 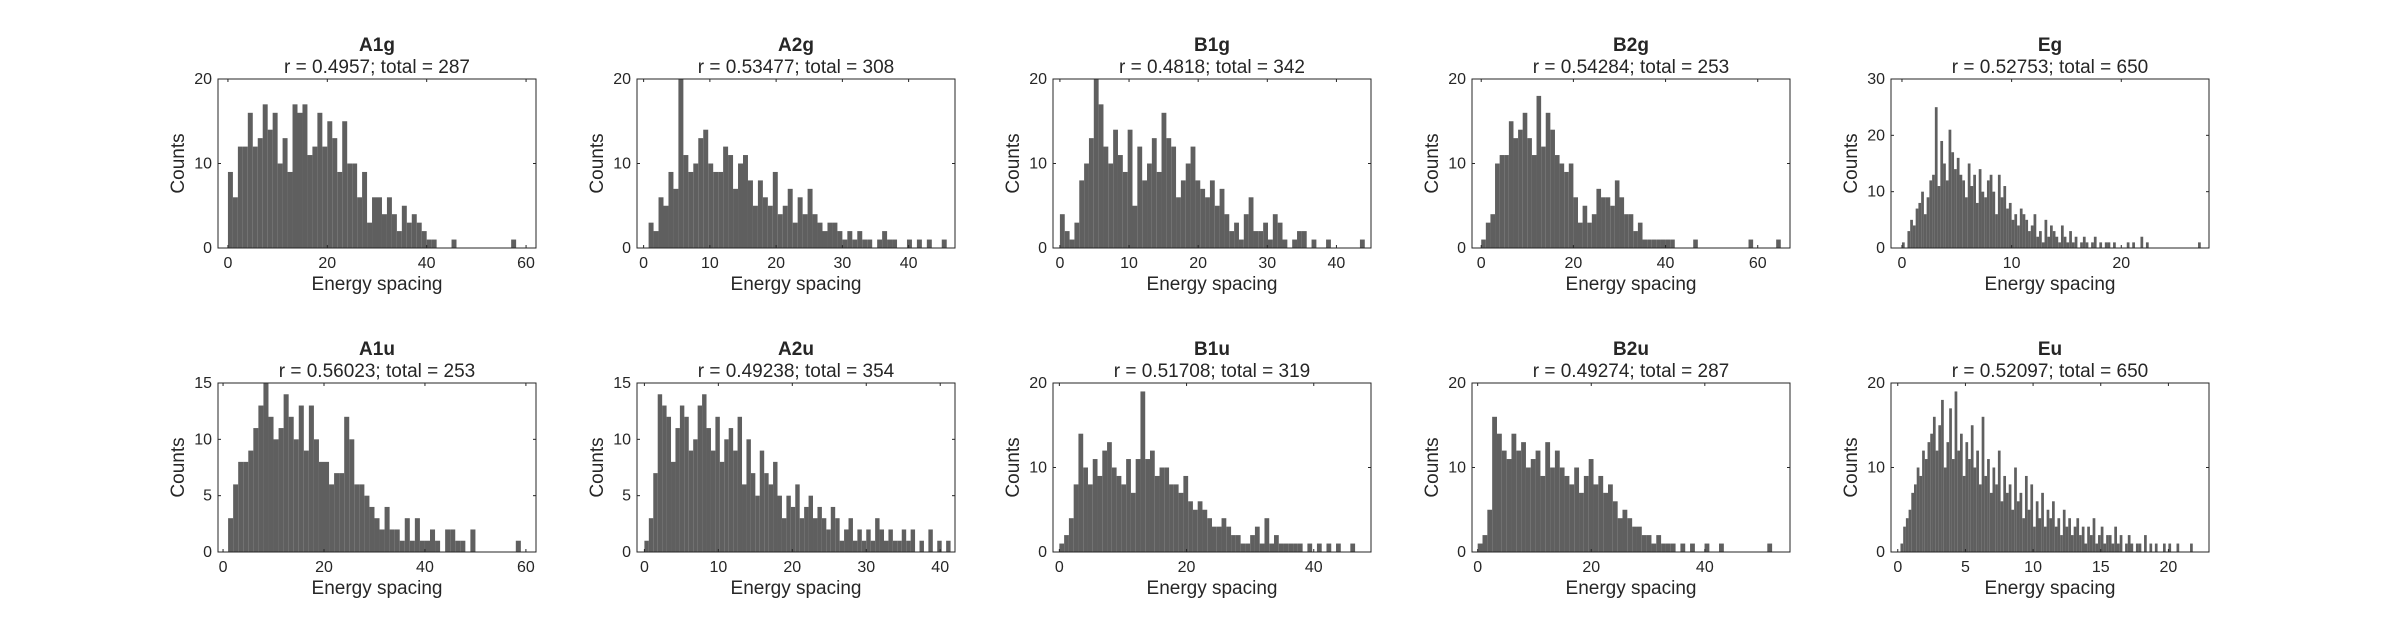 I want to click on bar-series, so click(x=797, y=473).